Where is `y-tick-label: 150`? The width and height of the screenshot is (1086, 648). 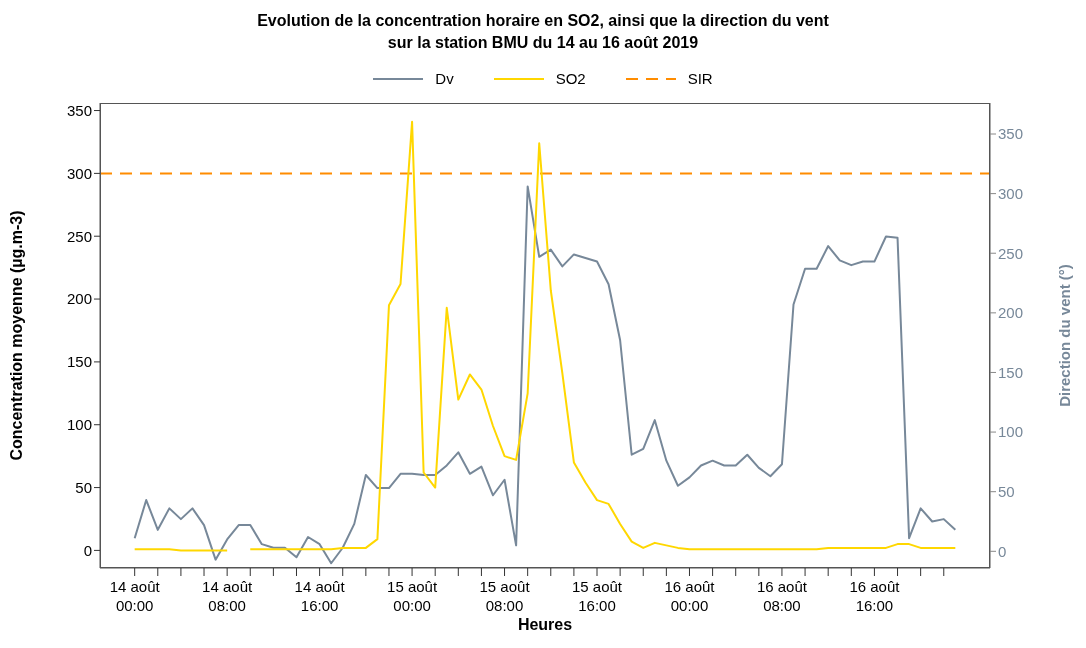
y-tick-label: 150 is located at coordinates (79, 362).